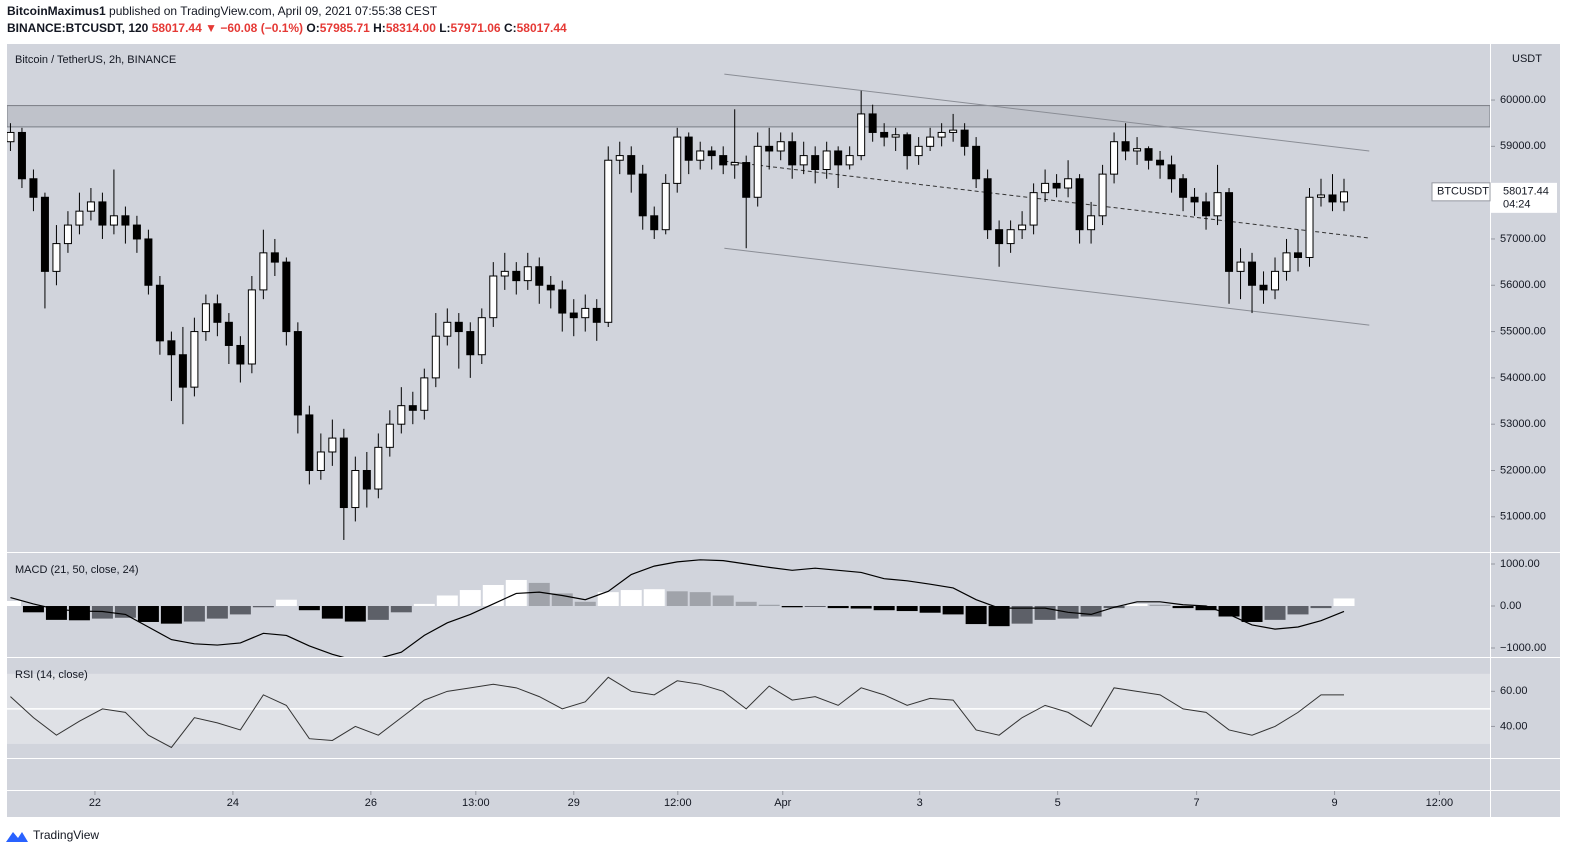 Image resolution: width=1592 pixels, height=867 pixels. I want to click on y-tick-label: 56000.00, so click(1523, 285).